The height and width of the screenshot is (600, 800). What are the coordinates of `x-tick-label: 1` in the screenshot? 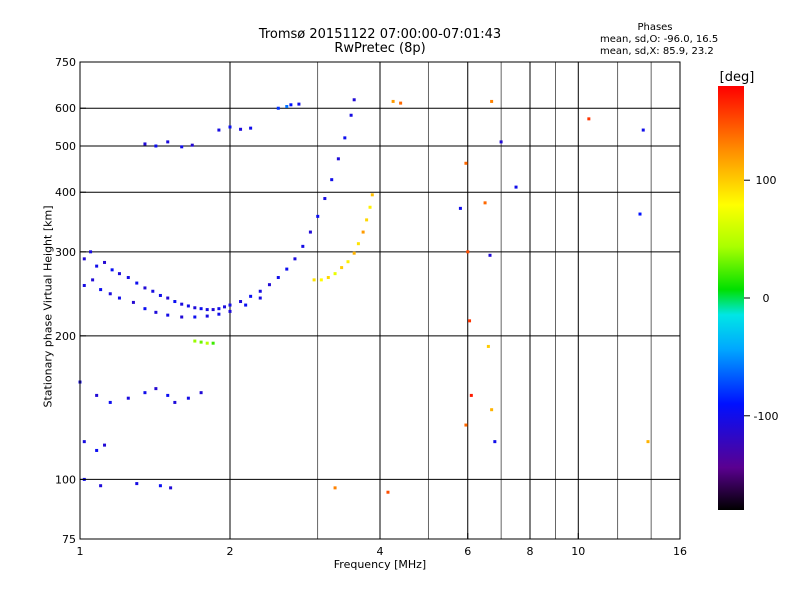 It's located at (80, 551).